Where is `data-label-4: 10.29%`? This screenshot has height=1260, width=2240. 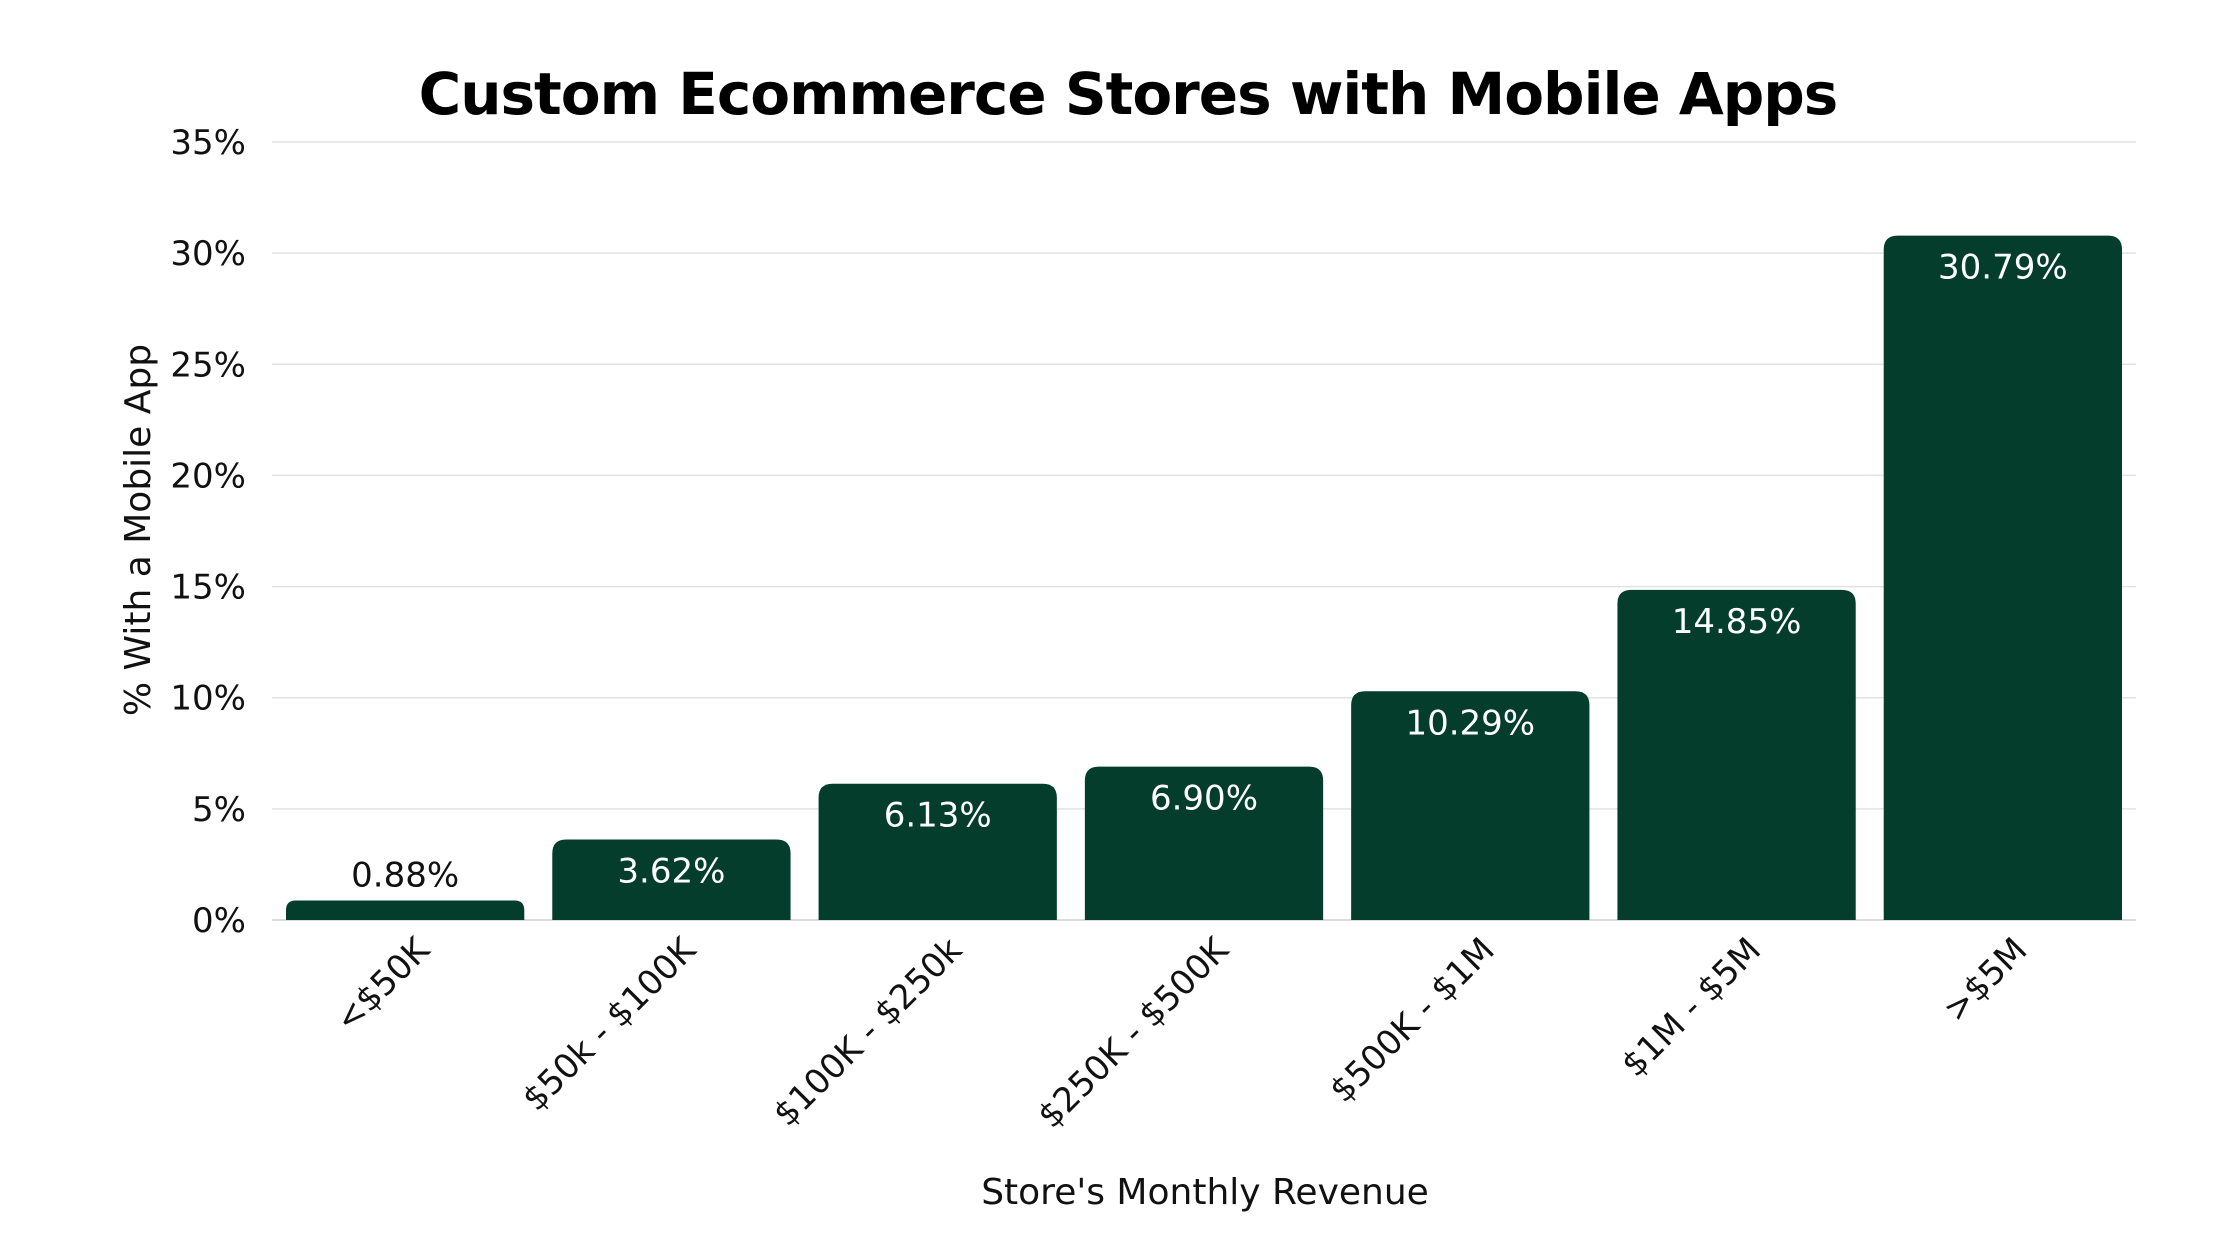 data-label-4: 10.29% is located at coordinates (1470, 723).